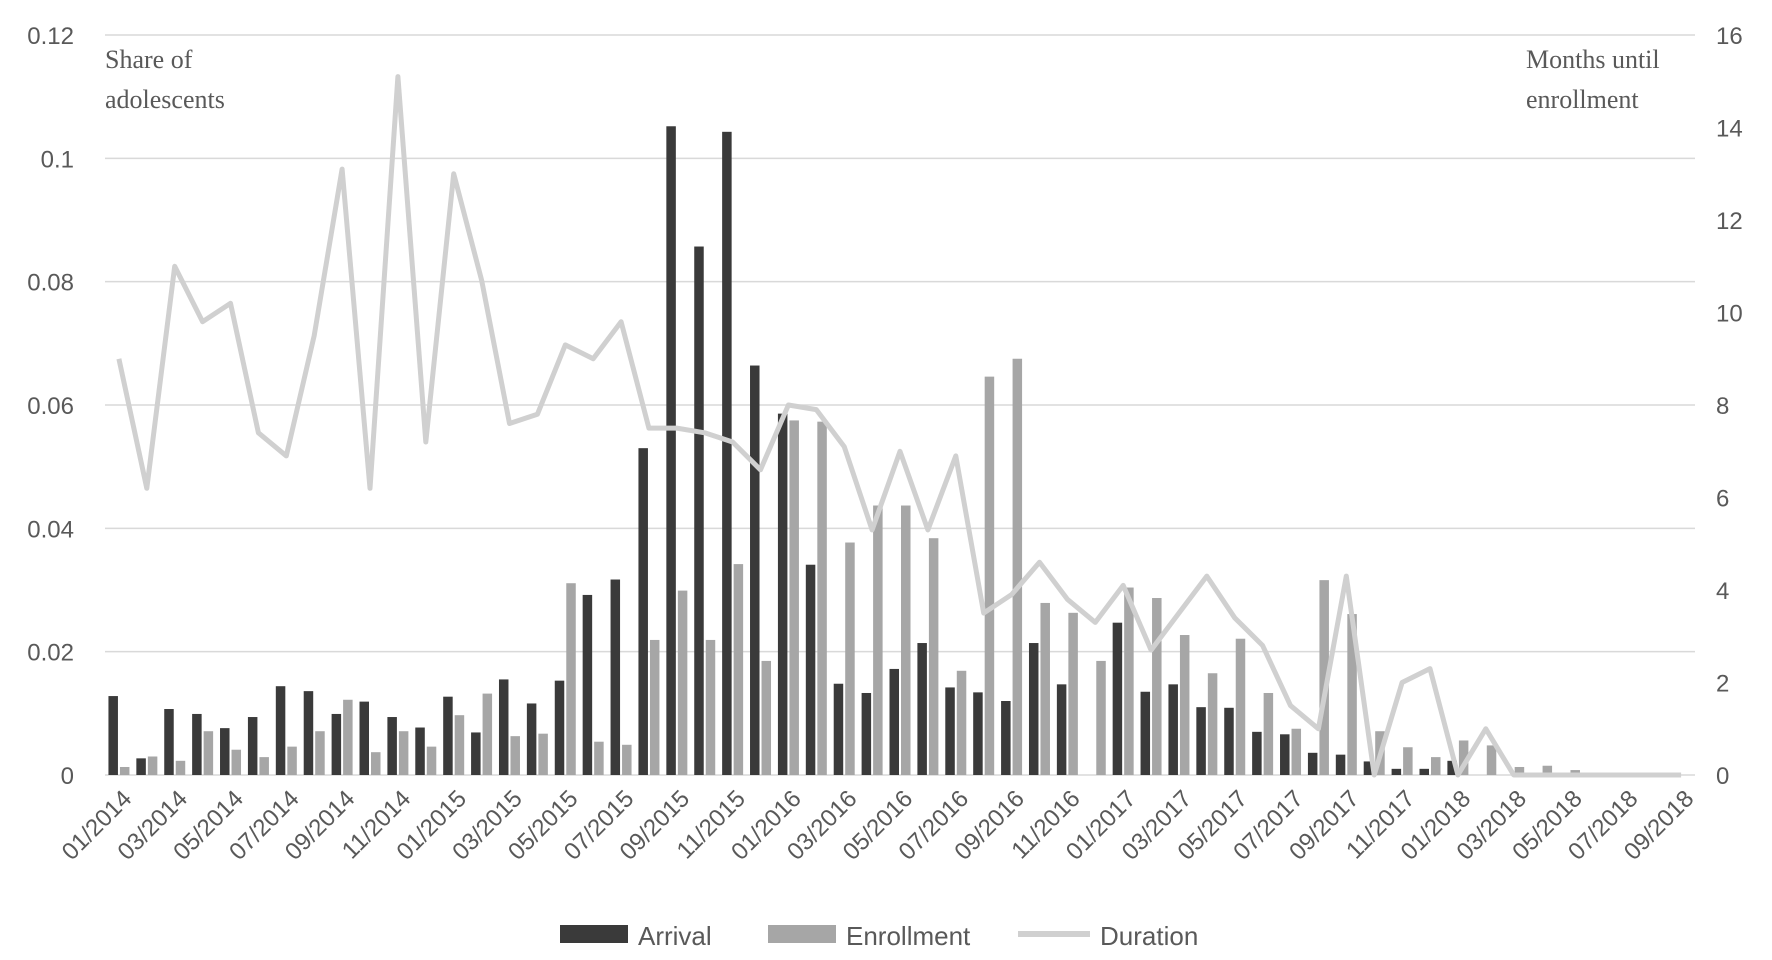  Describe the element at coordinates (1729, 314) in the screenshot. I see `right-tick-label: 10` at that location.